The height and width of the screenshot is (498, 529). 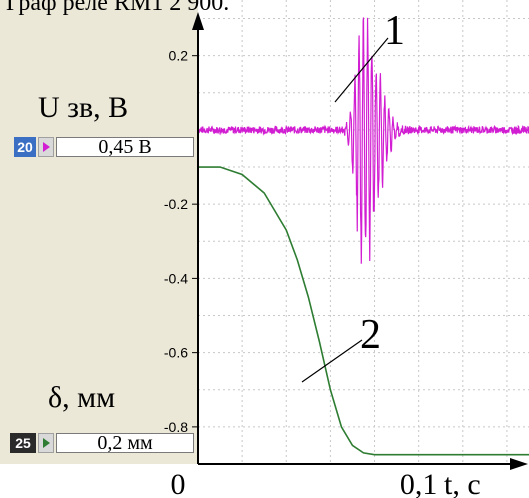 What do you see at coordinates (125, 443) in the screenshot?
I see `scale-value-displacement: 0,2 мм` at bounding box center [125, 443].